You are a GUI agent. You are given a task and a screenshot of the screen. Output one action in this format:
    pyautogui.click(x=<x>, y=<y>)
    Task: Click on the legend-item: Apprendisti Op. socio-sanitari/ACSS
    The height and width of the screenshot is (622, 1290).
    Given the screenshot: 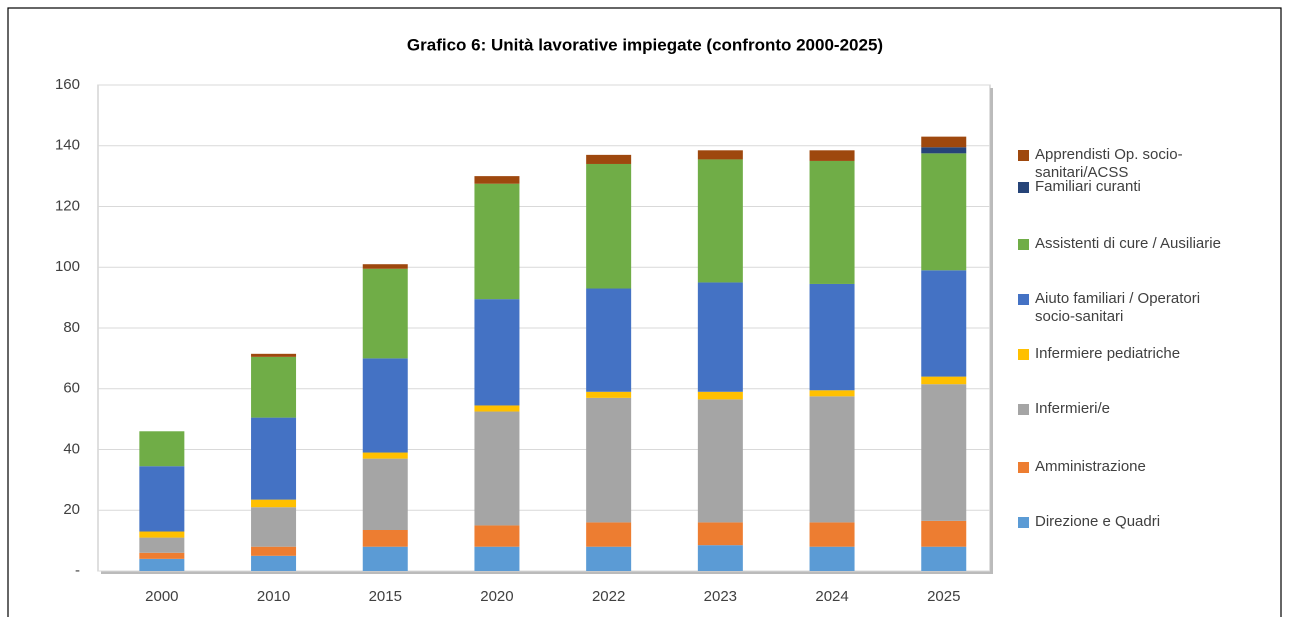 What is the action you would take?
    pyautogui.click(x=1111, y=164)
    